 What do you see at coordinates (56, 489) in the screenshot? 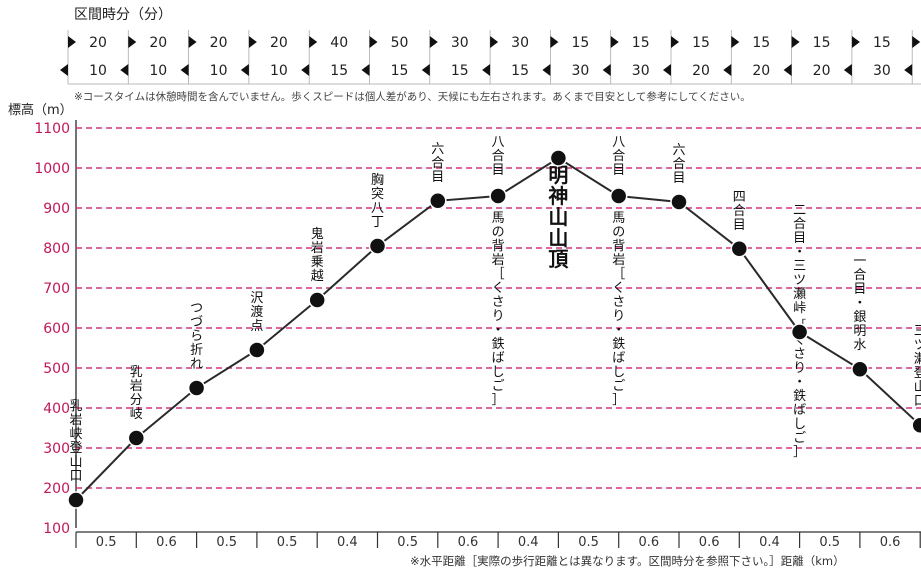
I see `y-tick-label: 200` at bounding box center [56, 489].